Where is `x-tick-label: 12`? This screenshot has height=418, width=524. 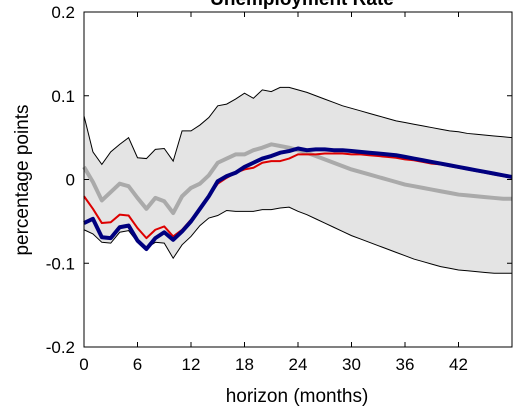
x-tick-label: 12 is located at coordinates (191, 364).